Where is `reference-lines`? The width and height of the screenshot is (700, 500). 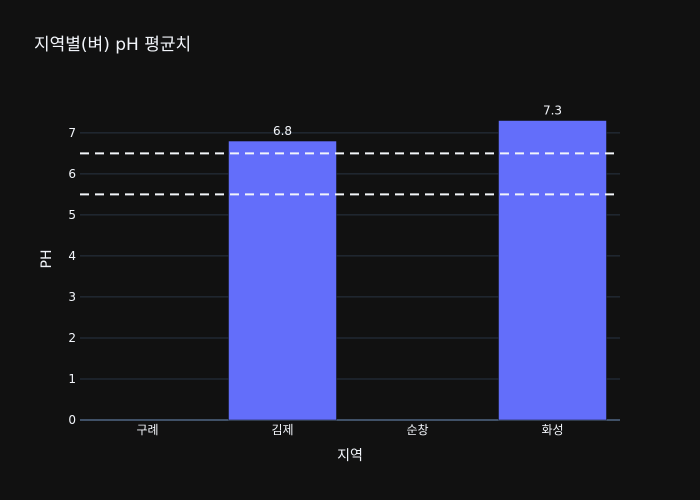
reference-lines is located at coordinates (350, 174).